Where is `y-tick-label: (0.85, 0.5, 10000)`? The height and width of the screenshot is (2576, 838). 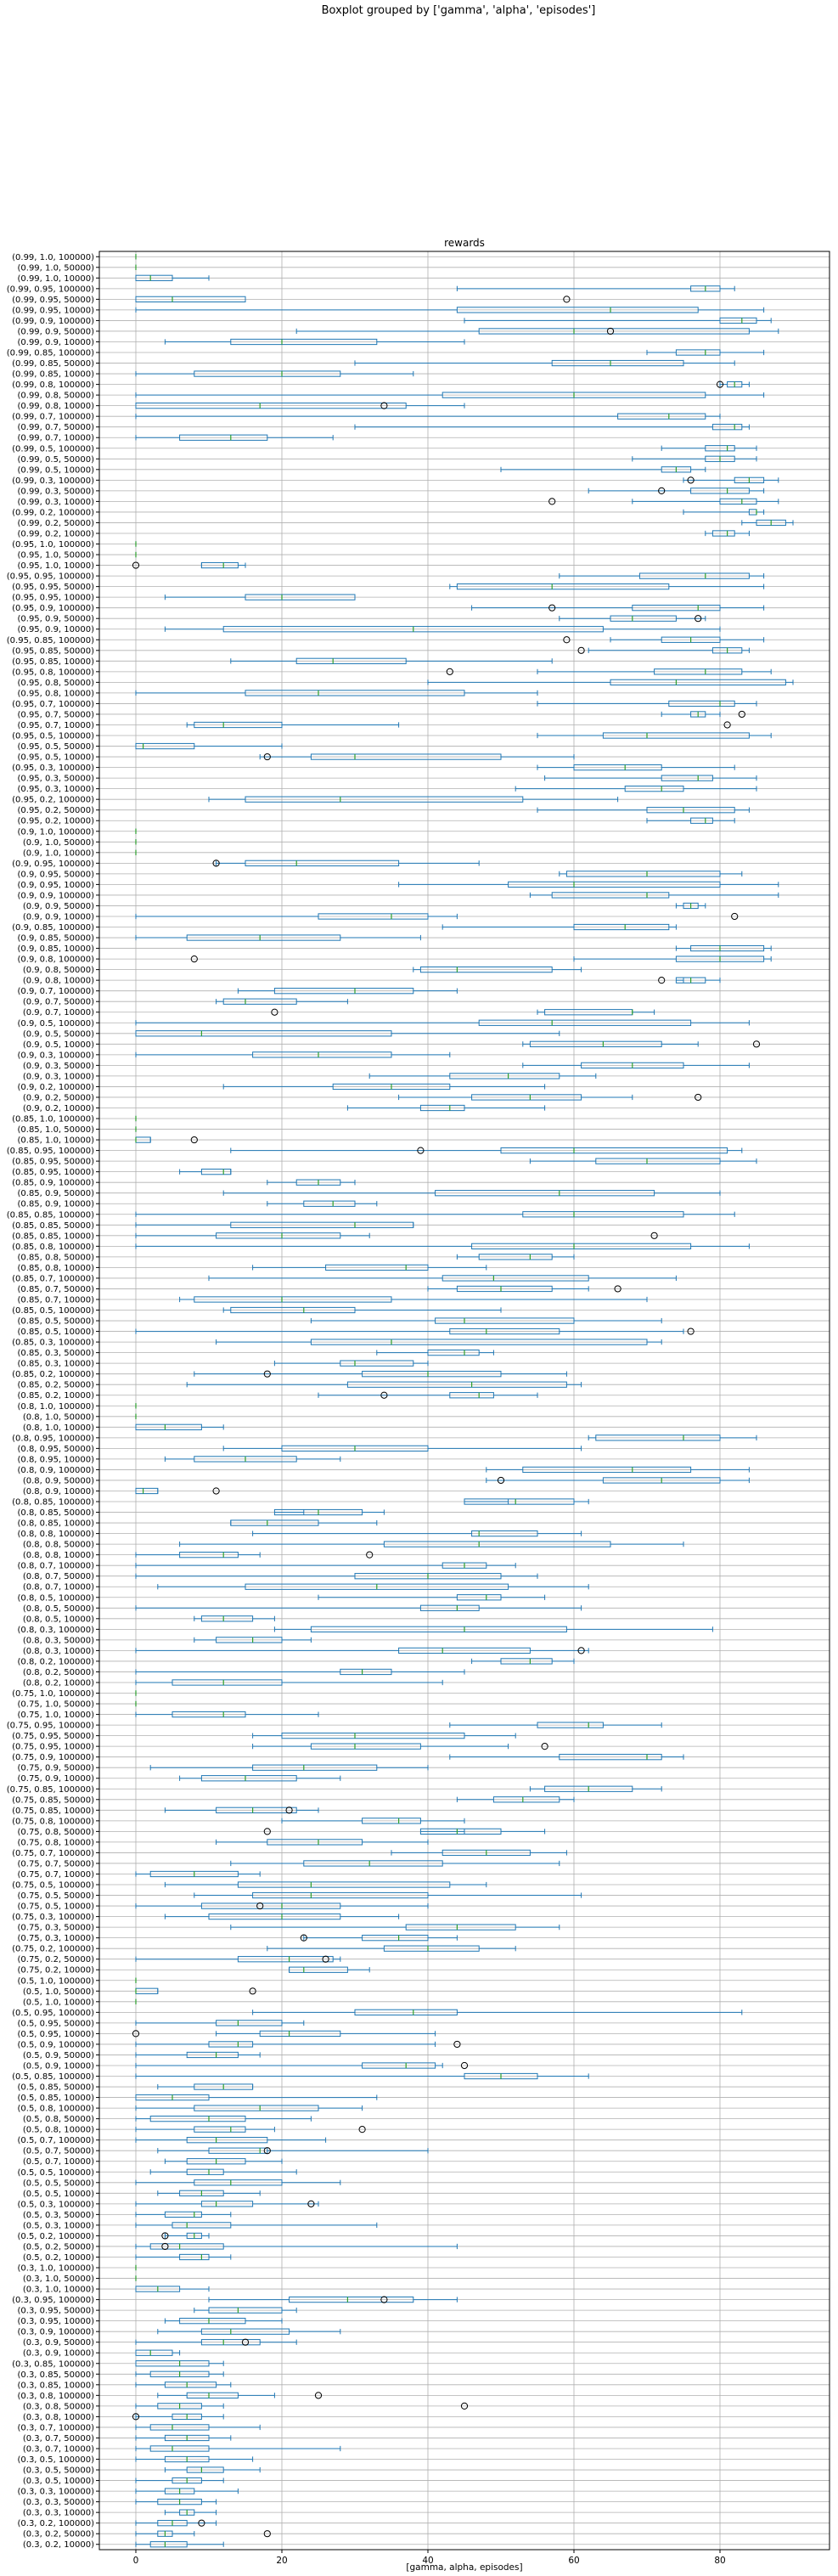 y-tick-label: (0.85, 0.5, 10000) is located at coordinates (57, 1332).